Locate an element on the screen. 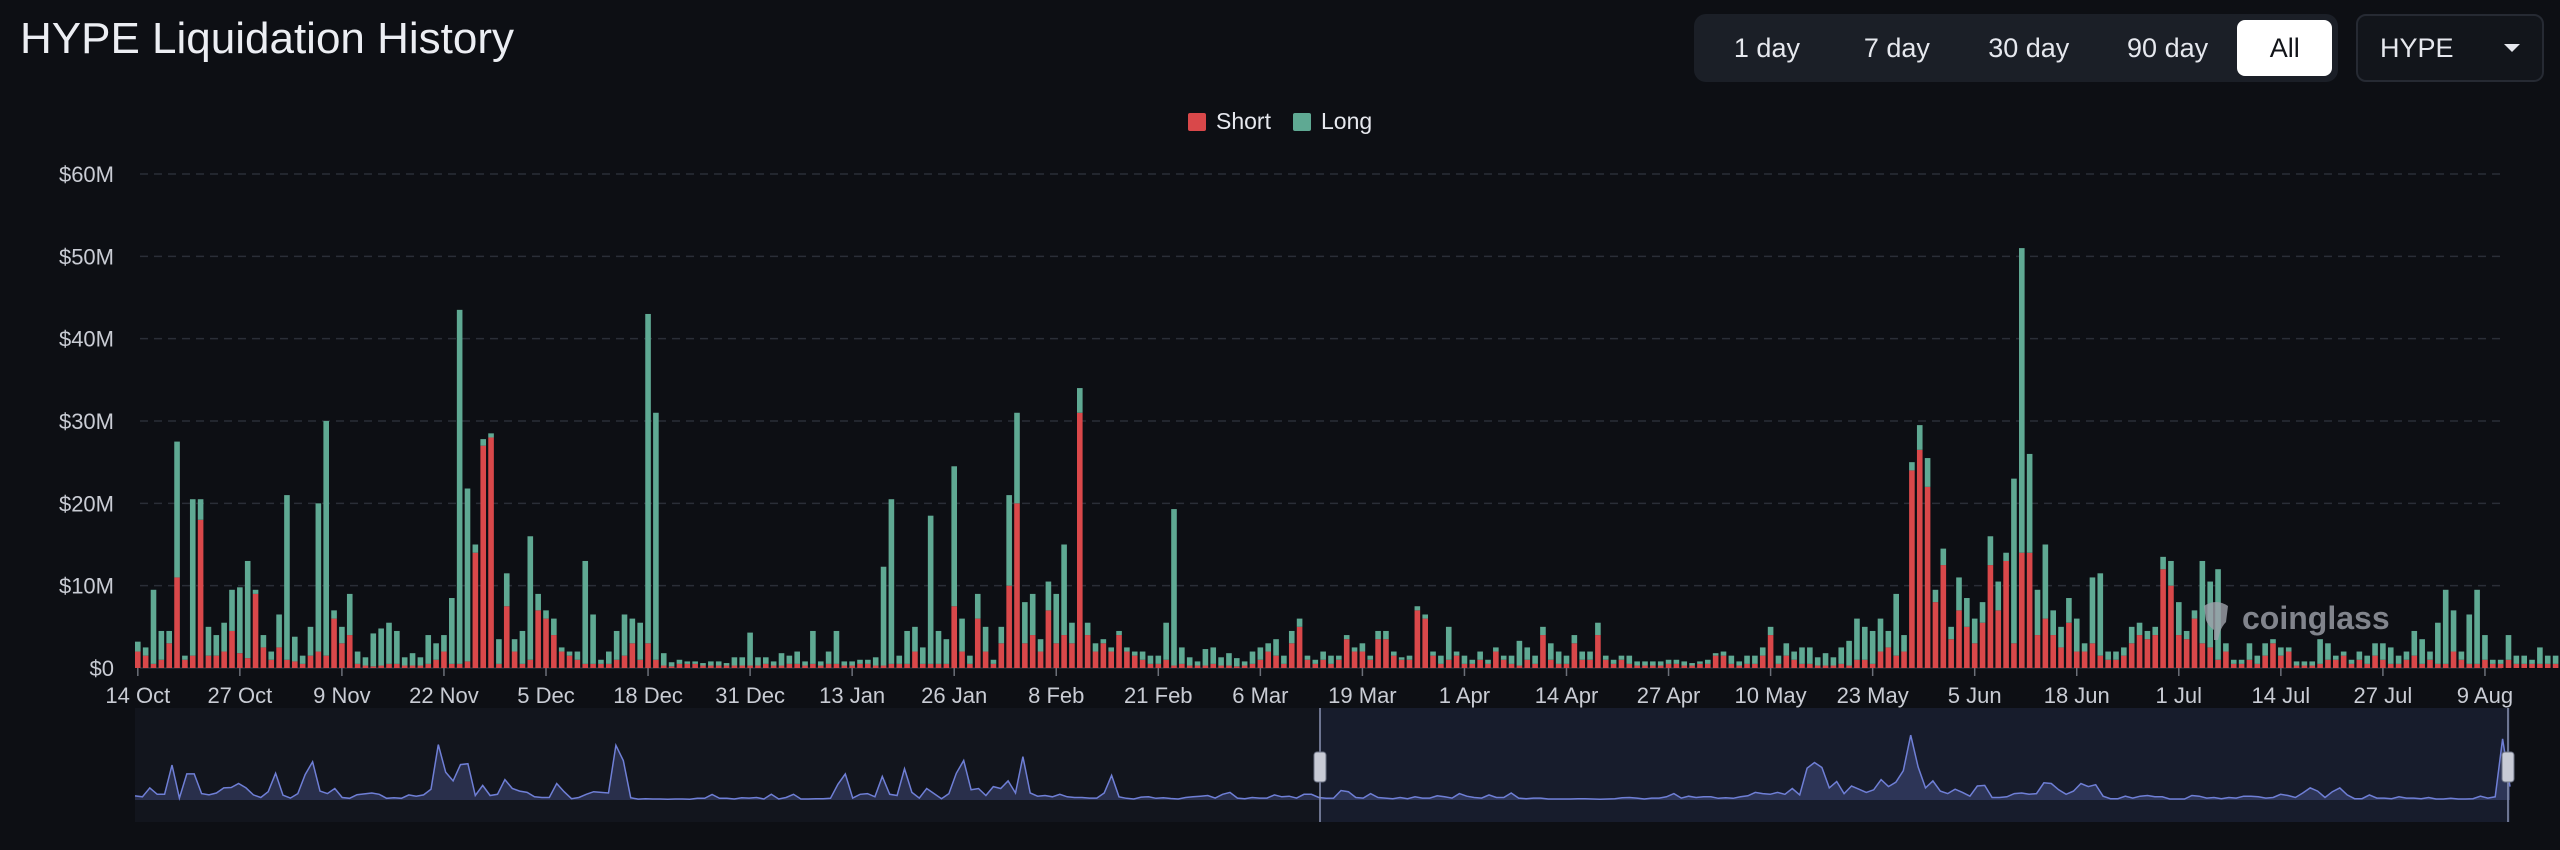 The image size is (2560, 850). range-7-day-button: 7 day is located at coordinates (1897, 48).